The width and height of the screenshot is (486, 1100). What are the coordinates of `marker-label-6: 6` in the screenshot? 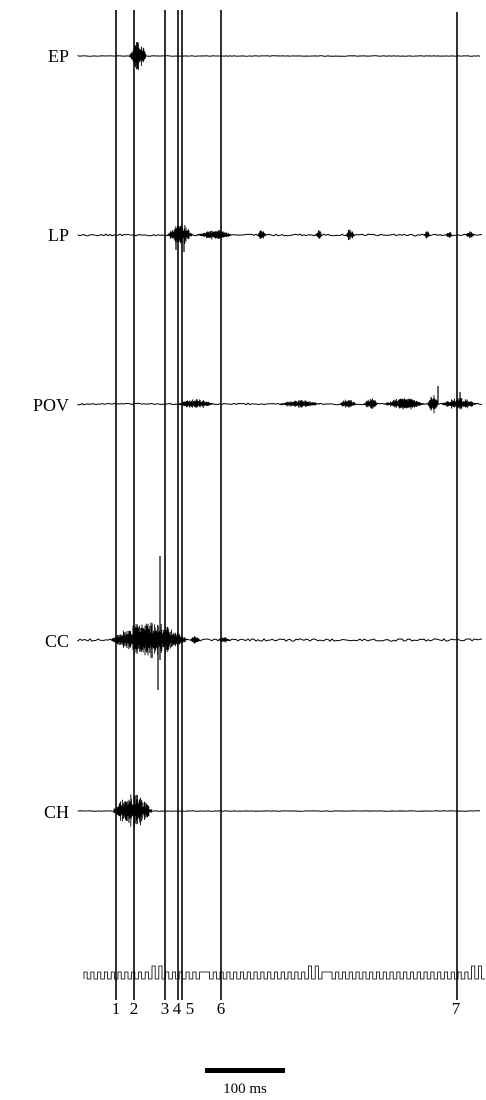 It's located at (221, 1008).